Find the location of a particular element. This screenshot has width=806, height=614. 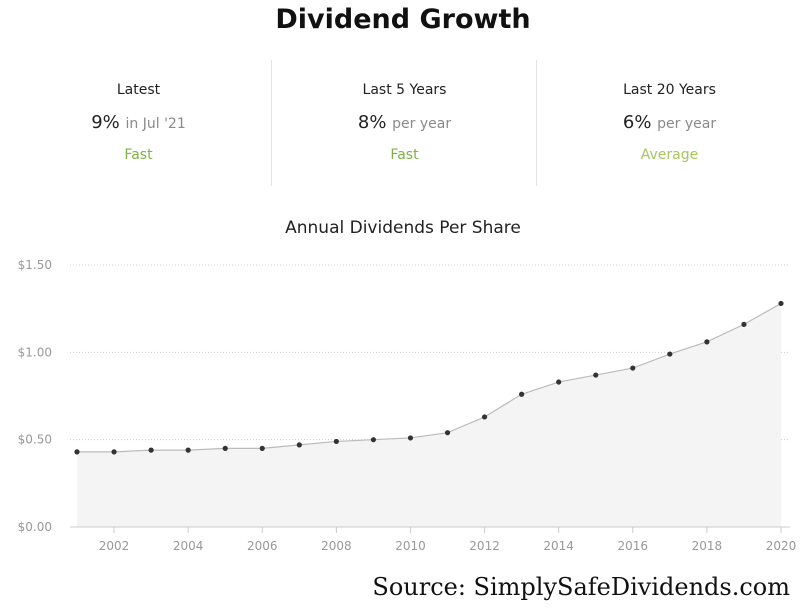

y-tick-label: $1.00 is located at coordinates (35, 352).